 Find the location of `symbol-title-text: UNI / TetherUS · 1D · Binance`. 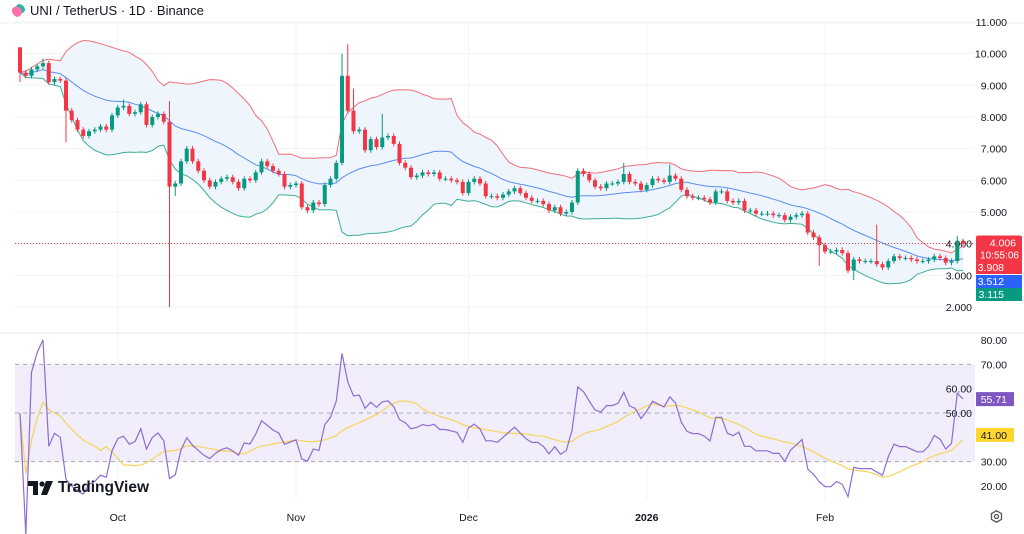

symbol-title-text: UNI / TetherUS · 1D · Binance is located at coordinates (117, 10).